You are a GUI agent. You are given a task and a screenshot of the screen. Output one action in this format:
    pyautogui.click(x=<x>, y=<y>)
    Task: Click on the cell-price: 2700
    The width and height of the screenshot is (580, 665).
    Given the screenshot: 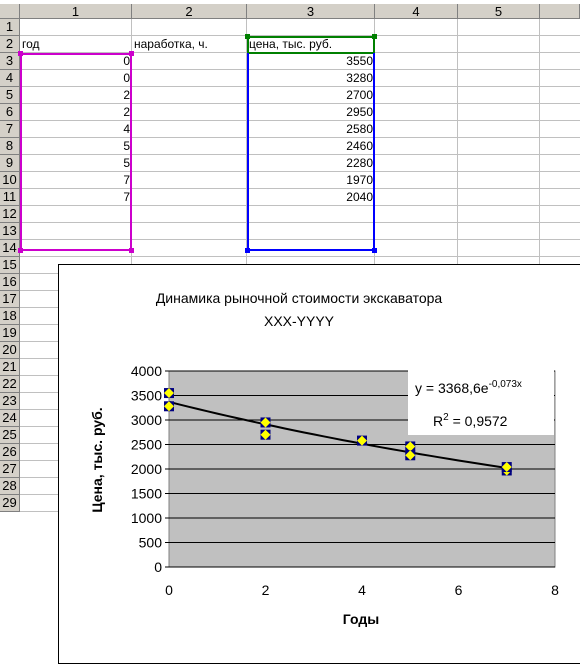 What is the action you would take?
    pyautogui.click(x=359, y=95)
    